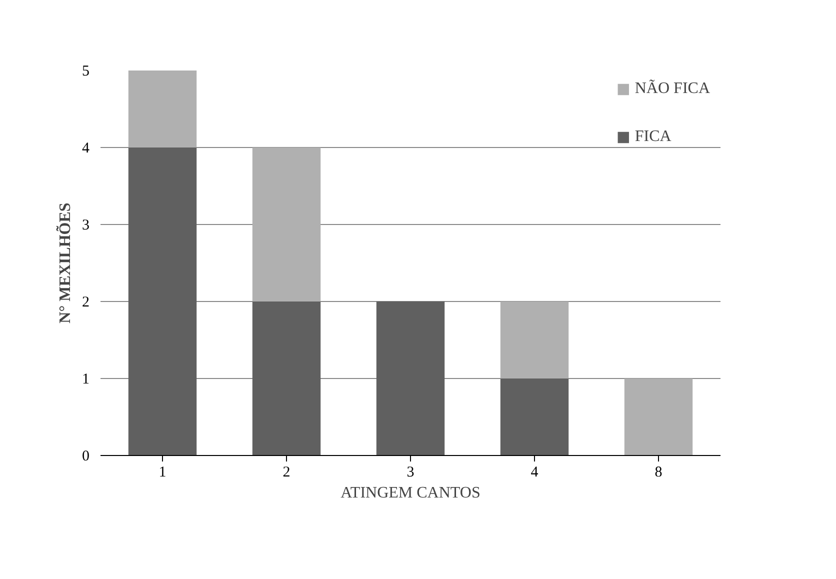 The width and height of the screenshot is (836, 579). I want to click on x-tick-label: 8, so click(658, 472).